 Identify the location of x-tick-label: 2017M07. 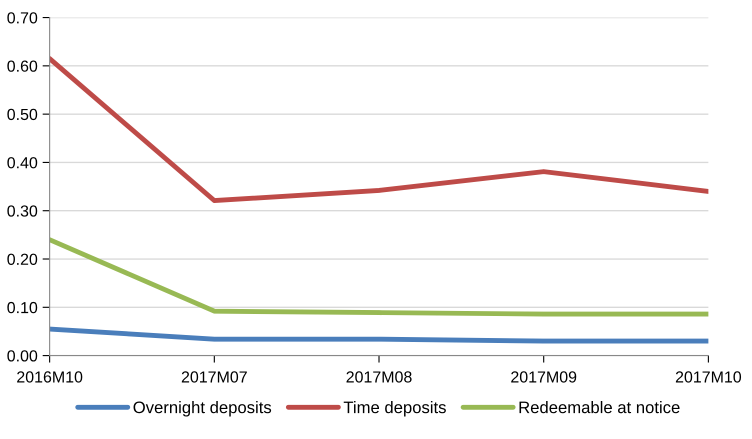
(214, 377).